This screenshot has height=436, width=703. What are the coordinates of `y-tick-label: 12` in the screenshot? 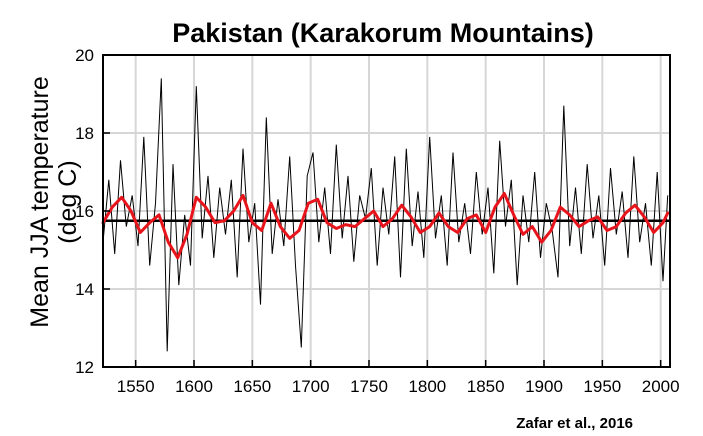 It's located at (84, 367).